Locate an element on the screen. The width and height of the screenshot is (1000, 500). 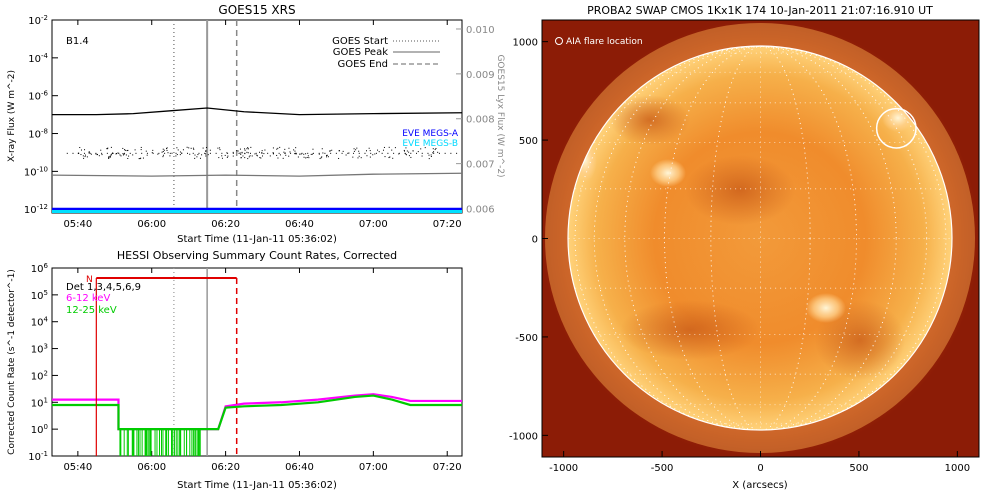
series-goes-short-channel is located at coordinates (257, 174).